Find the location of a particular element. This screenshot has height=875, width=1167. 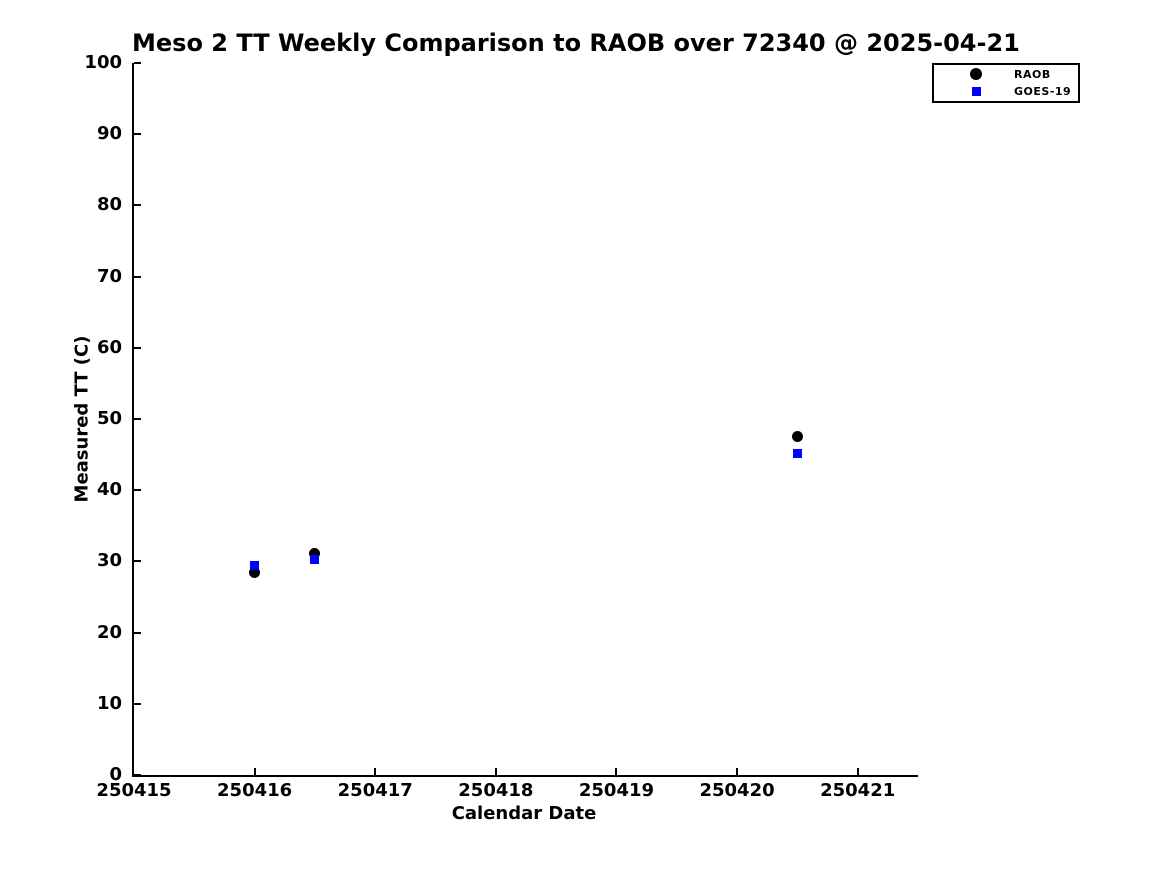

legend-label-raob: RAOB is located at coordinates (1032, 74).